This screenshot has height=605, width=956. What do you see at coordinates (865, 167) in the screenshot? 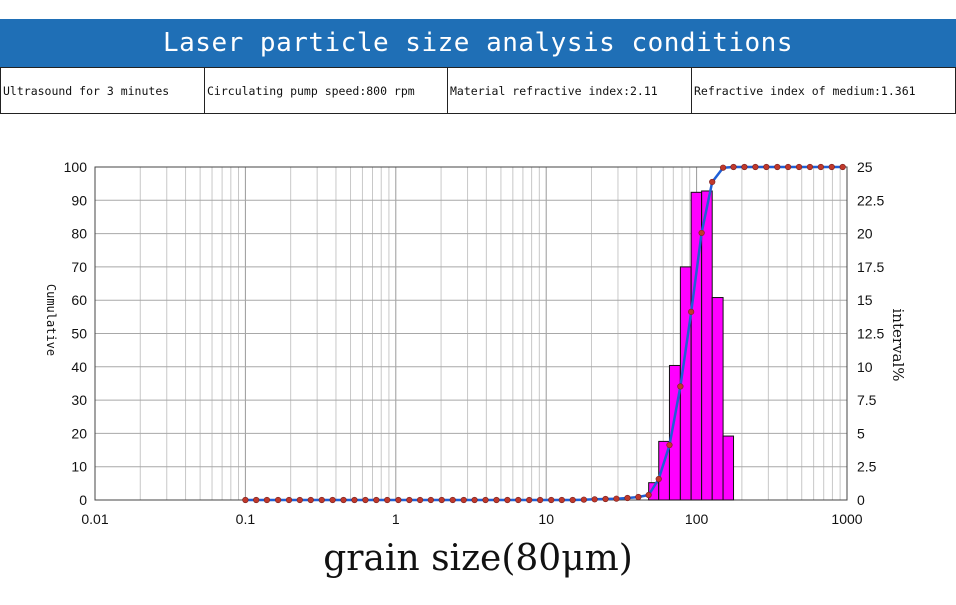
I see `right-tick-label: 25` at bounding box center [865, 167].